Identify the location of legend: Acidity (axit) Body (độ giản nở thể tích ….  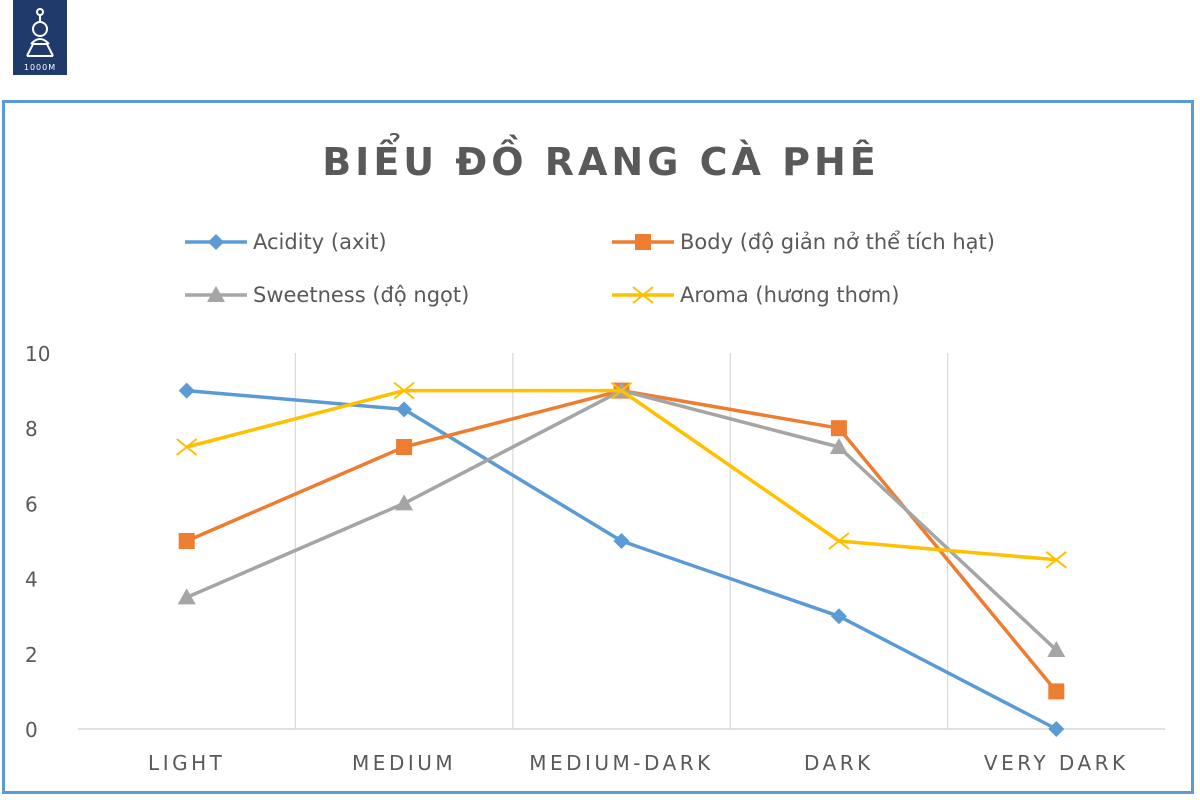
(590, 268).